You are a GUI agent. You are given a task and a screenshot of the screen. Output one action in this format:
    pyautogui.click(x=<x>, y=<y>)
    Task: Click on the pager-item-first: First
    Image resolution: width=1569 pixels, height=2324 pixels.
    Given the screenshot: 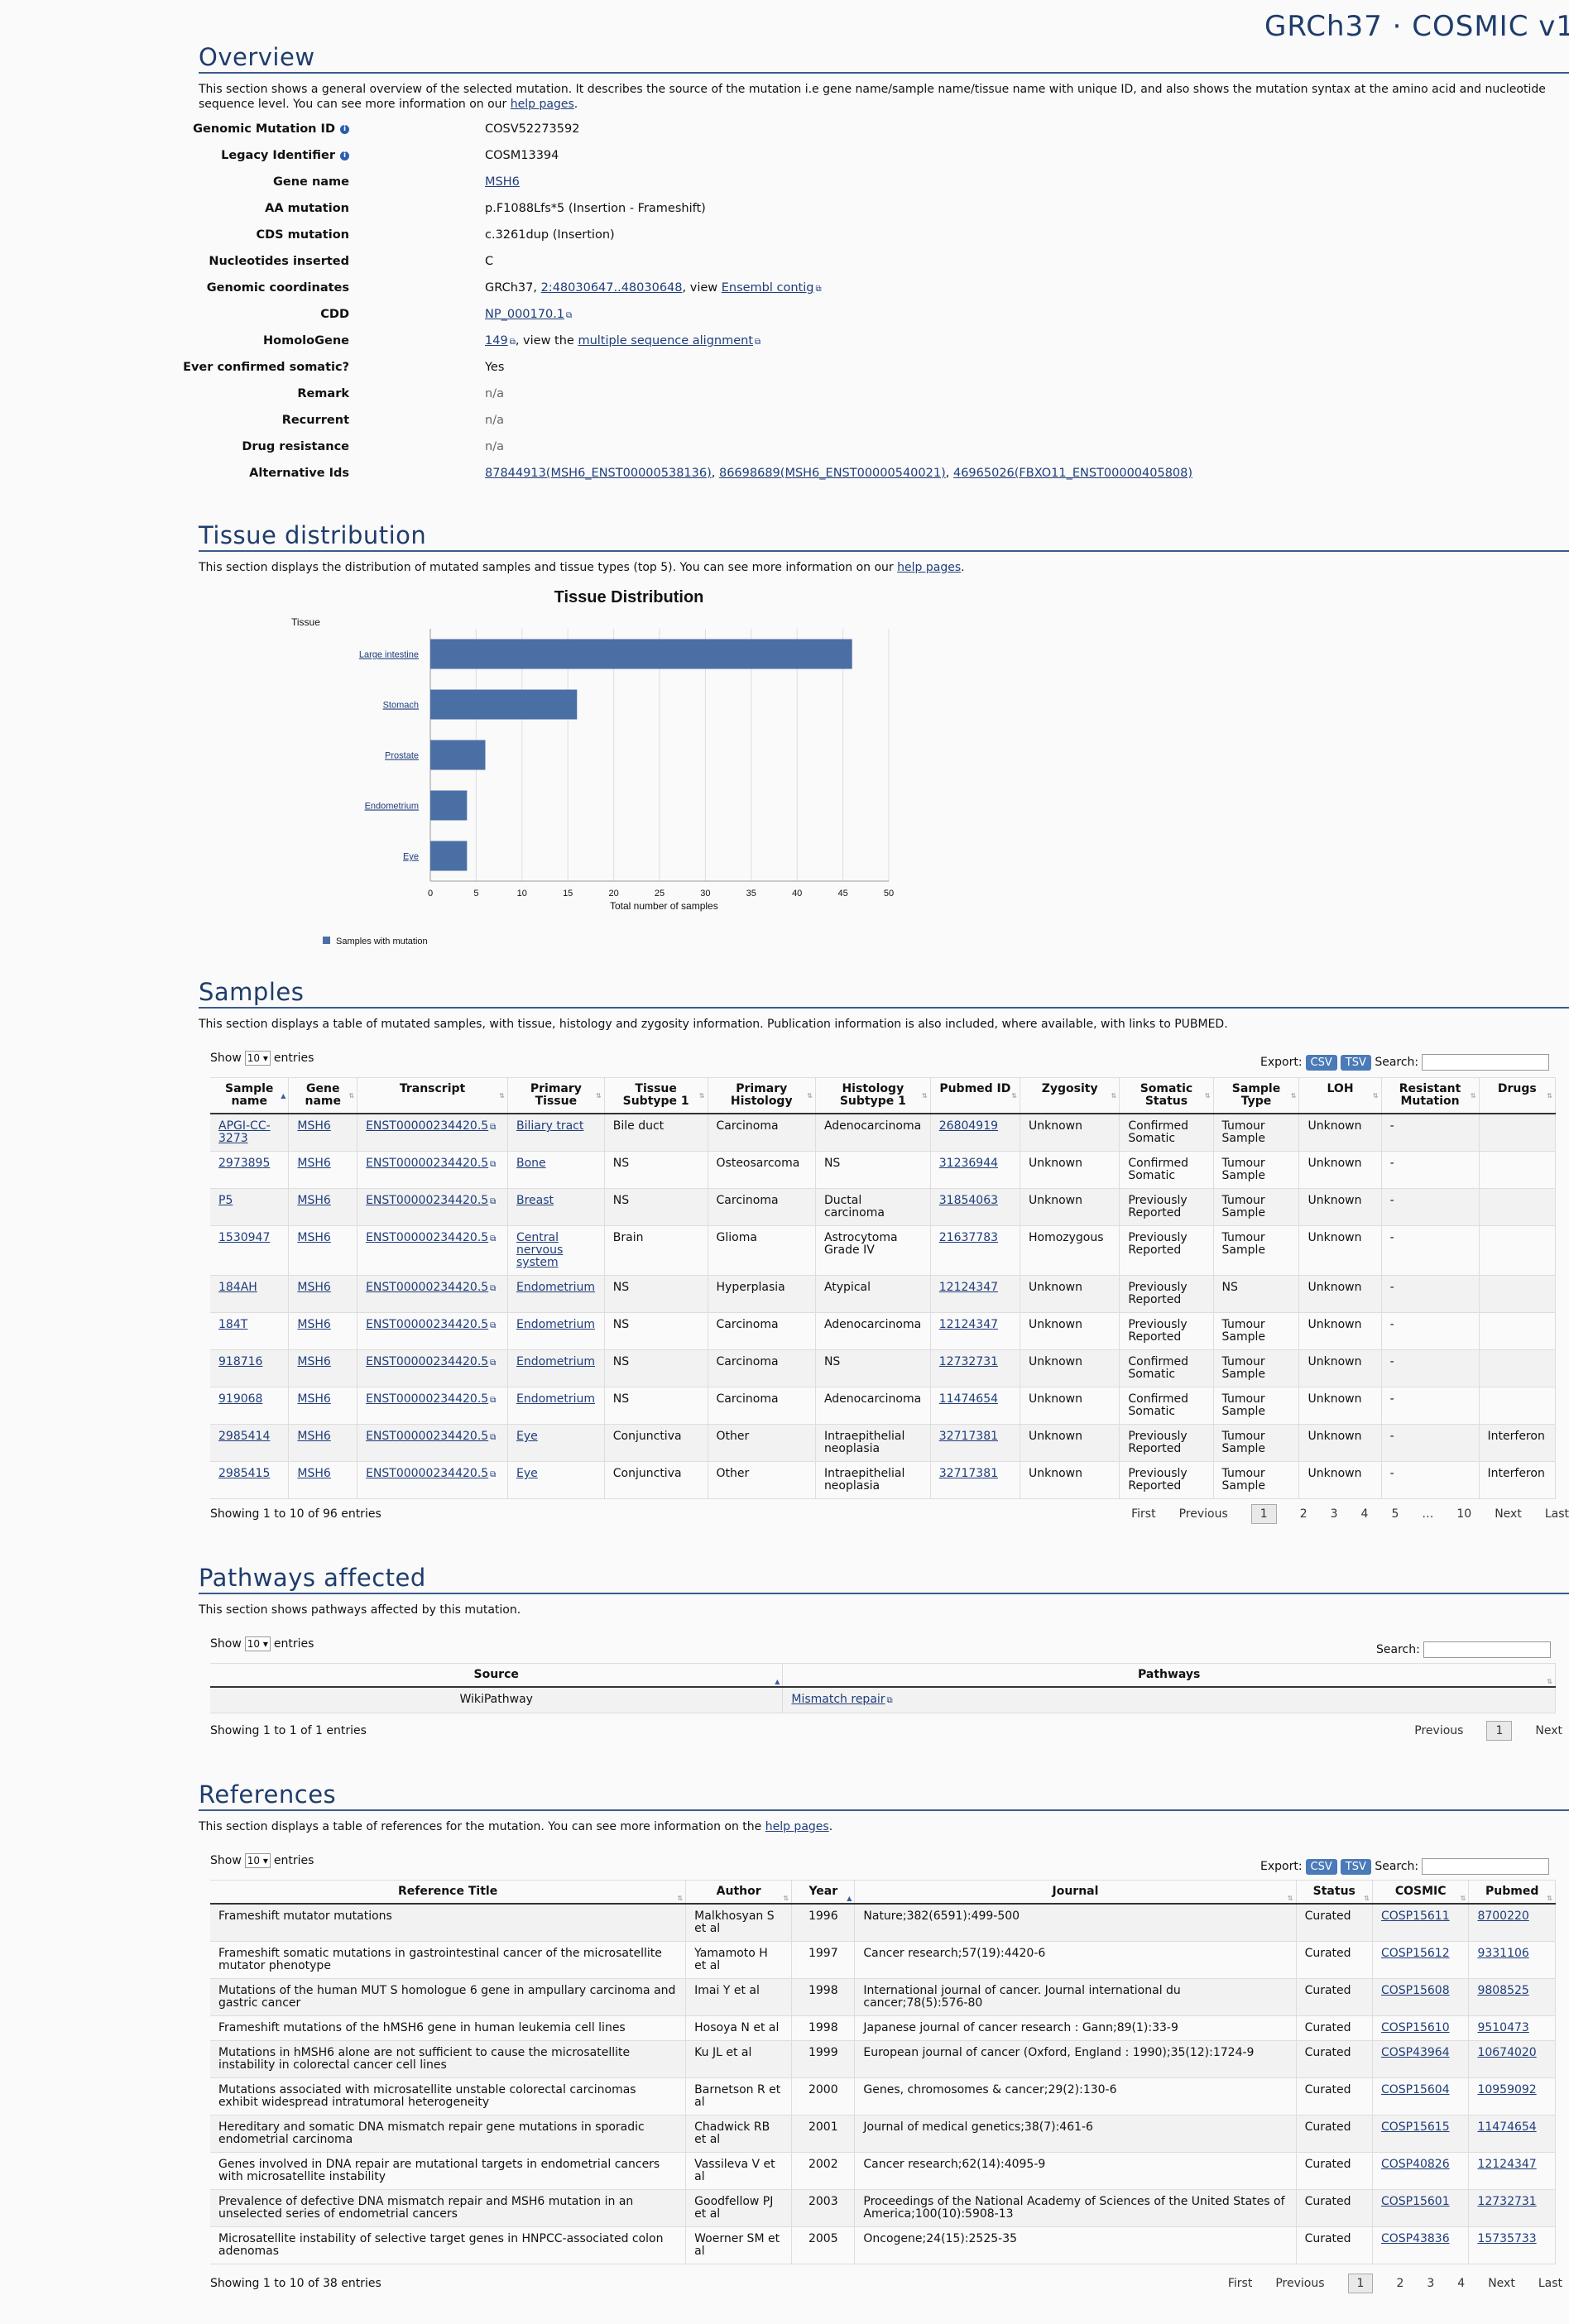 What is the action you would take?
    pyautogui.click(x=1143, y=1514)
    